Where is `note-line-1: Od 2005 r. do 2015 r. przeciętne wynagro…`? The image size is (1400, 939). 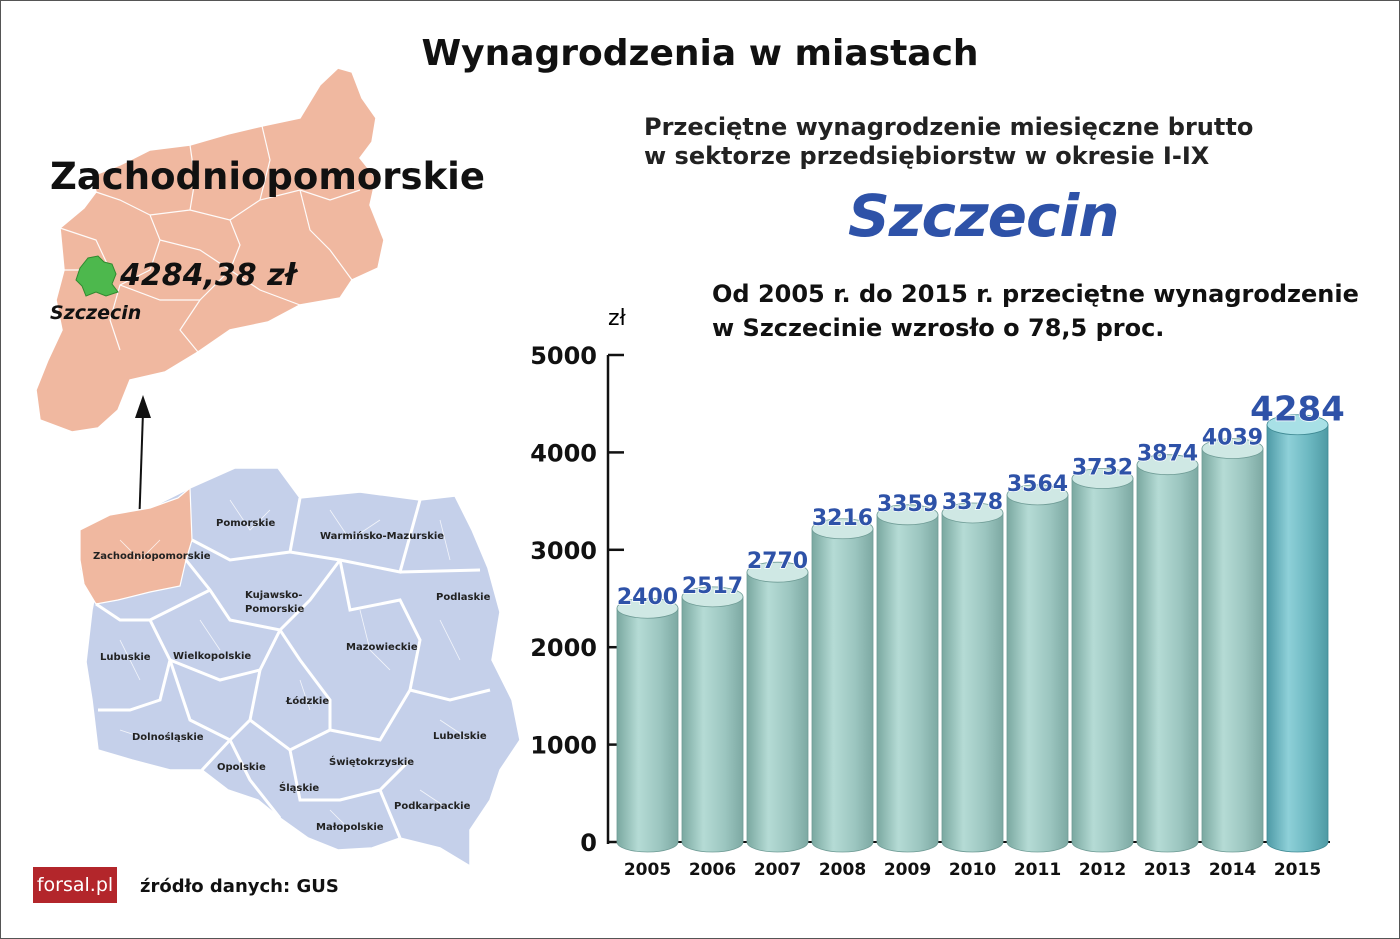 note-line-1: Od 2005 r. do 2015 r. przeciętne wynagro… is located at coordinates (1035, 294).